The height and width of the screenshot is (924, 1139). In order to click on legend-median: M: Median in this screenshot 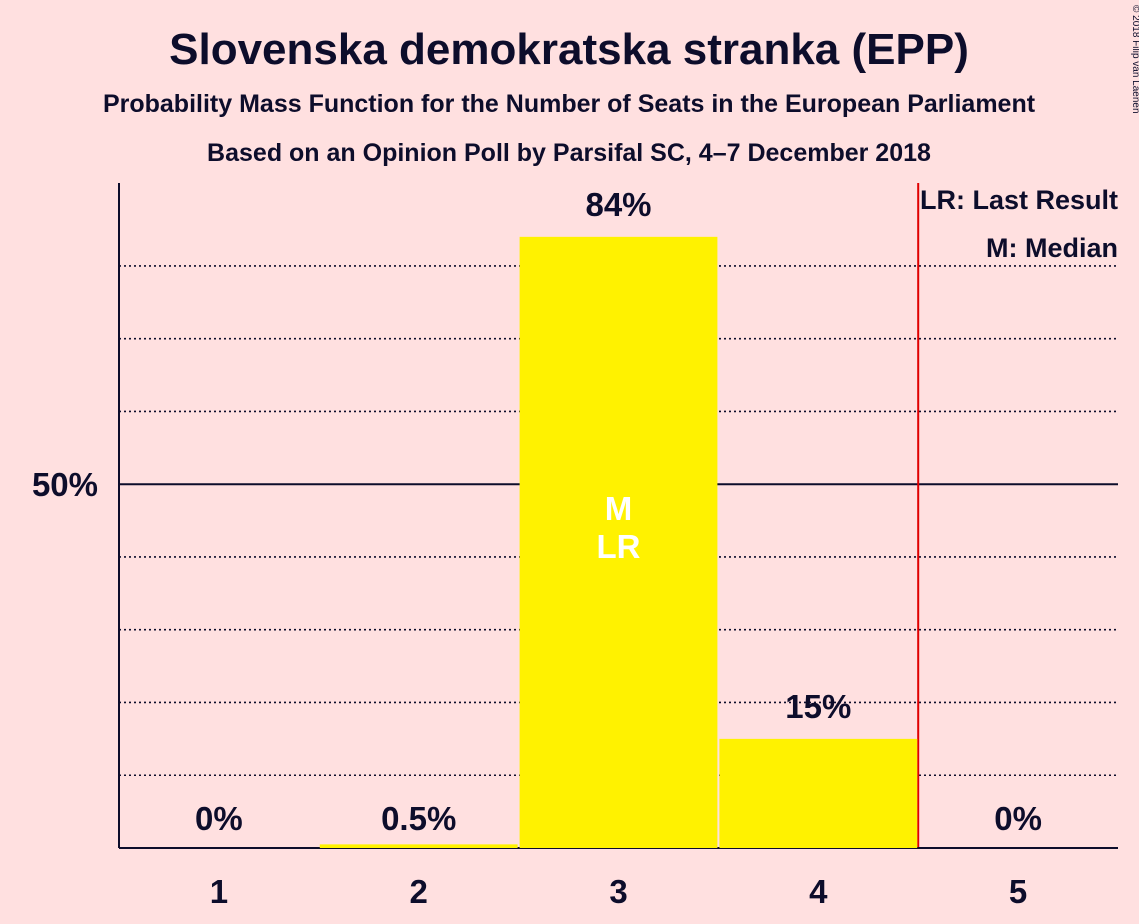, I will do `click(1052, 248)`.